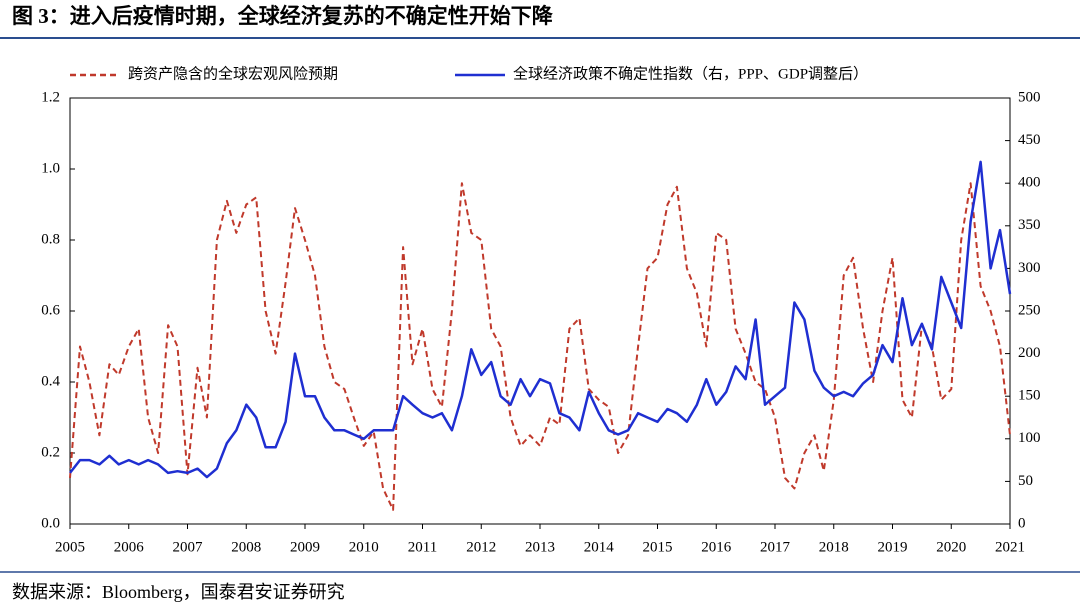 The height and width of the screenshot is (614, 1080). What do you see at coordinates (951, 547) in the screenshot?
I see `x-tick-label: 2020` at bounding box center [951, 547].